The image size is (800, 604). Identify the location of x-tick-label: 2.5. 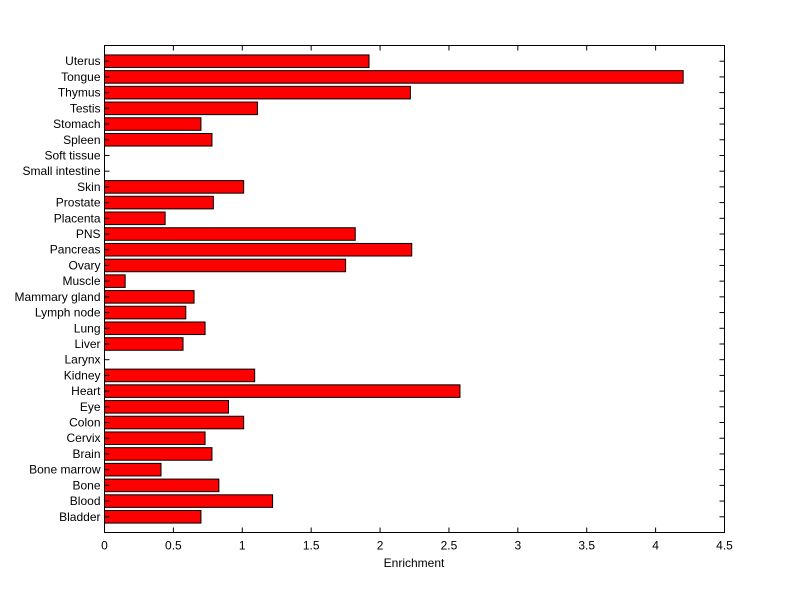
(449, 546).